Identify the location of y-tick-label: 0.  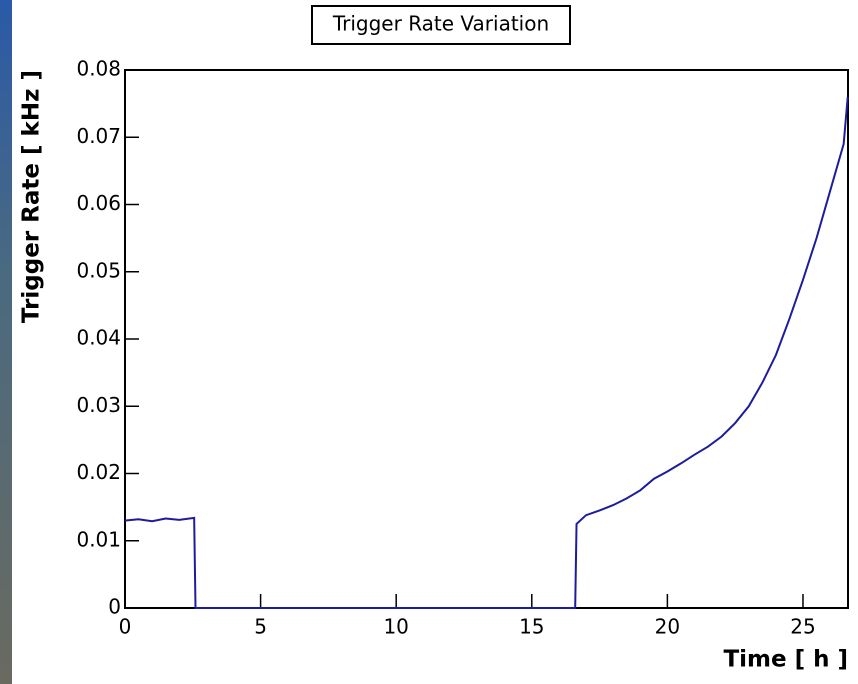
(114, 607).